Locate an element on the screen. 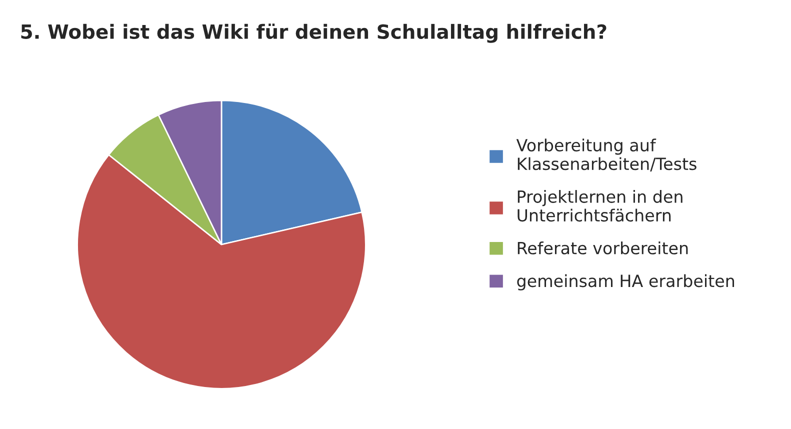 This screenshot has width=791, height=429. chart-title: 5. Wobei ist das Wiki für deinen Schulalltag hilfreich? is located at coordinates (313, 33).